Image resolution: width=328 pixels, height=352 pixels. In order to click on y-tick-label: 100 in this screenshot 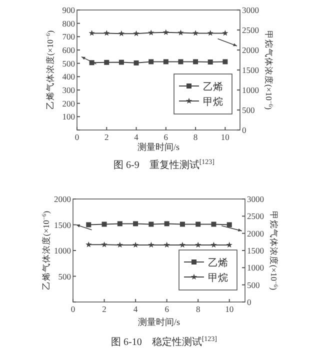, I will do `click(68, 117)`.